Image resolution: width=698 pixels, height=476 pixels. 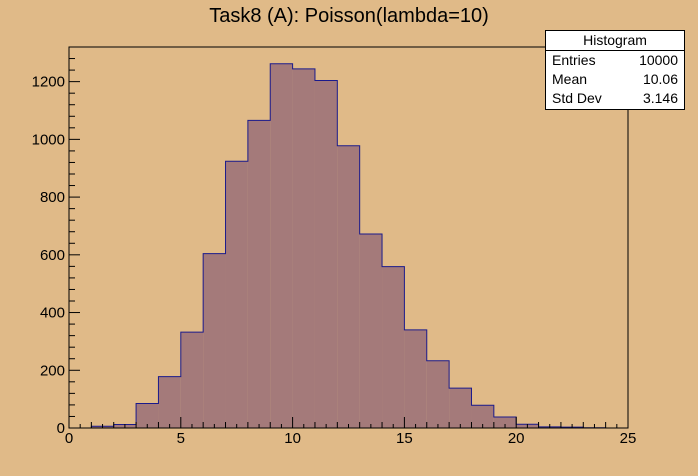 I want to click on x-tick-label: 25, so click(x=628, y=438).